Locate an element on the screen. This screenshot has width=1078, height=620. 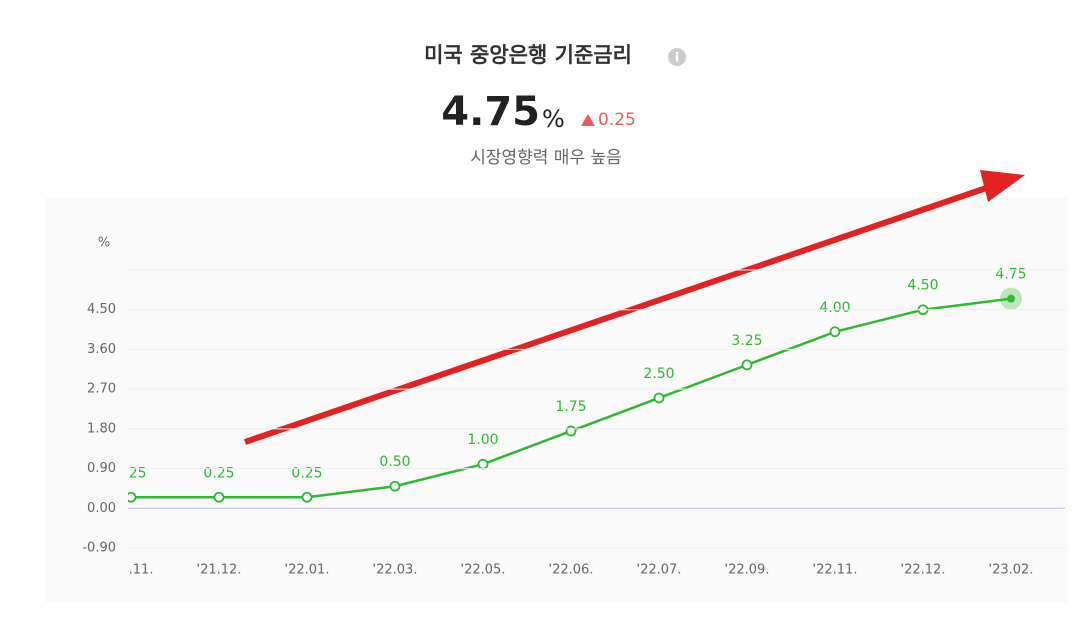
value-label: 4.00 is located at coordinates (834, 308).